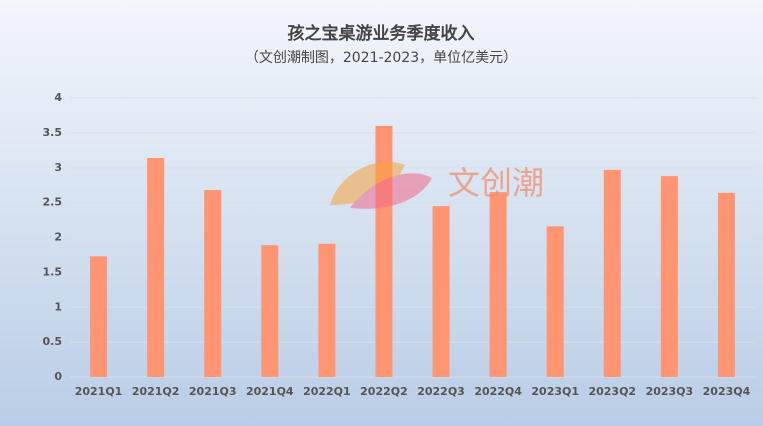 This screenshot has width=763, height=426. What do you see at coordinates (156, 391) in the screenshot?
I see `x-tick-label: 2021Q2` at bounding box center [156, 391].